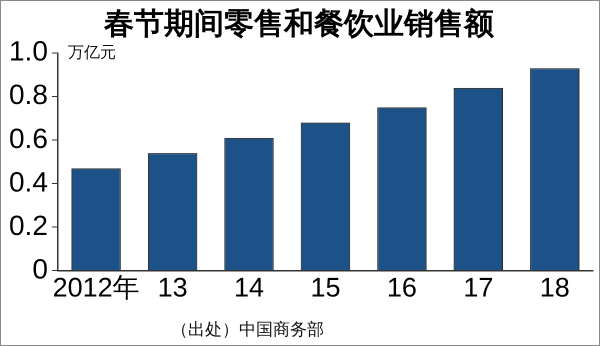  What do you see at coordinates (28, 225) in the screenshot?
I see `y-tick-label: 0.2` at bounding box center [28, 225].